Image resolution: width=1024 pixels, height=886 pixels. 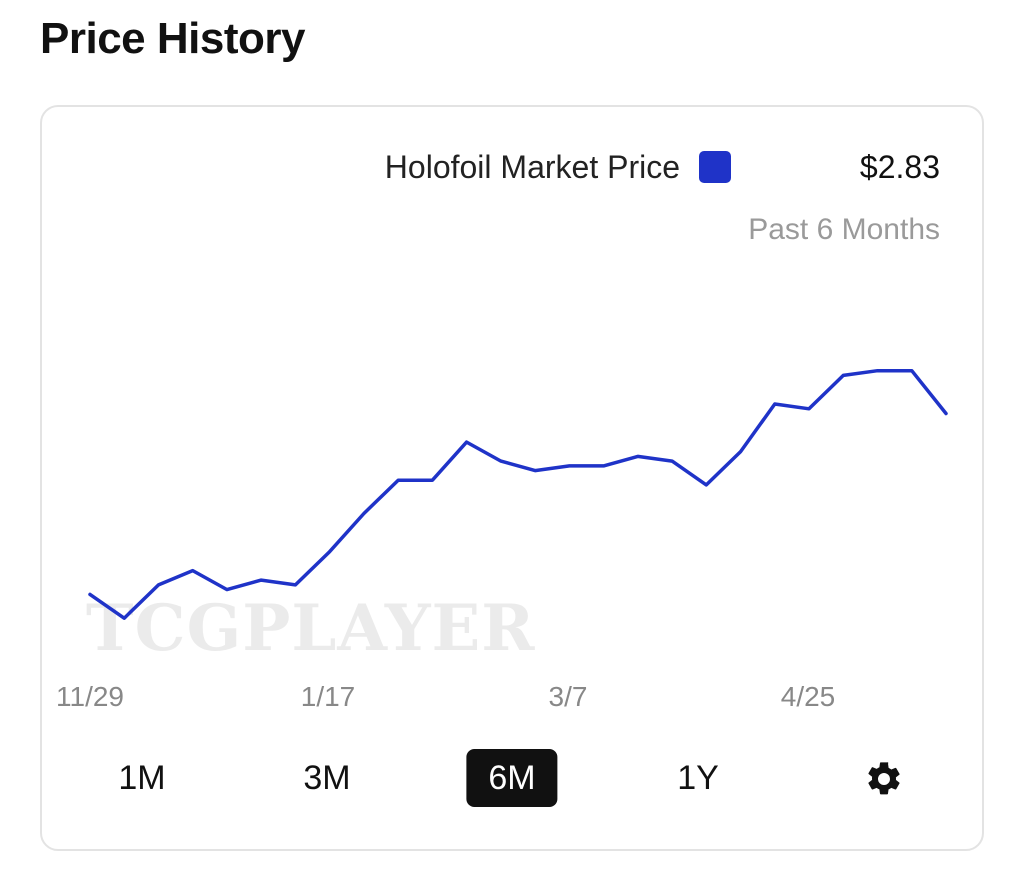 What do you see at coordinates (808, 696) in the screenshot?
I see `x-tick-label: 4/25` at bounding box center [808, 696].